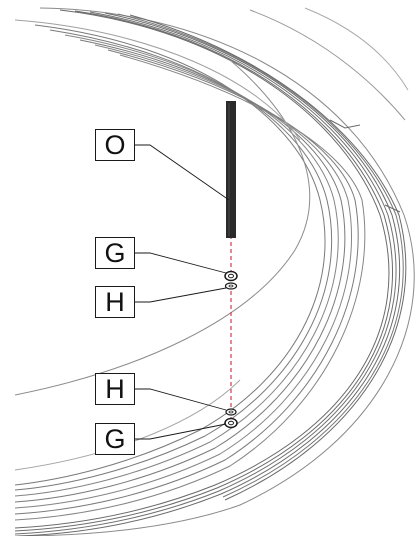  Describe the element at coordinates (231, 169) in the screenshot. I see `cable-part` at that location.